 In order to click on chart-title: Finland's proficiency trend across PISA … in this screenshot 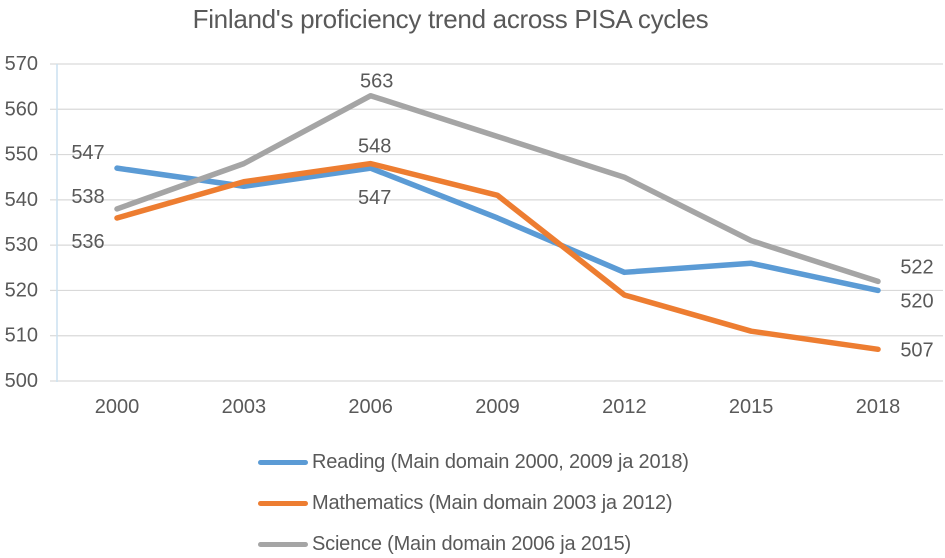, I will do `click(450, 19)`.